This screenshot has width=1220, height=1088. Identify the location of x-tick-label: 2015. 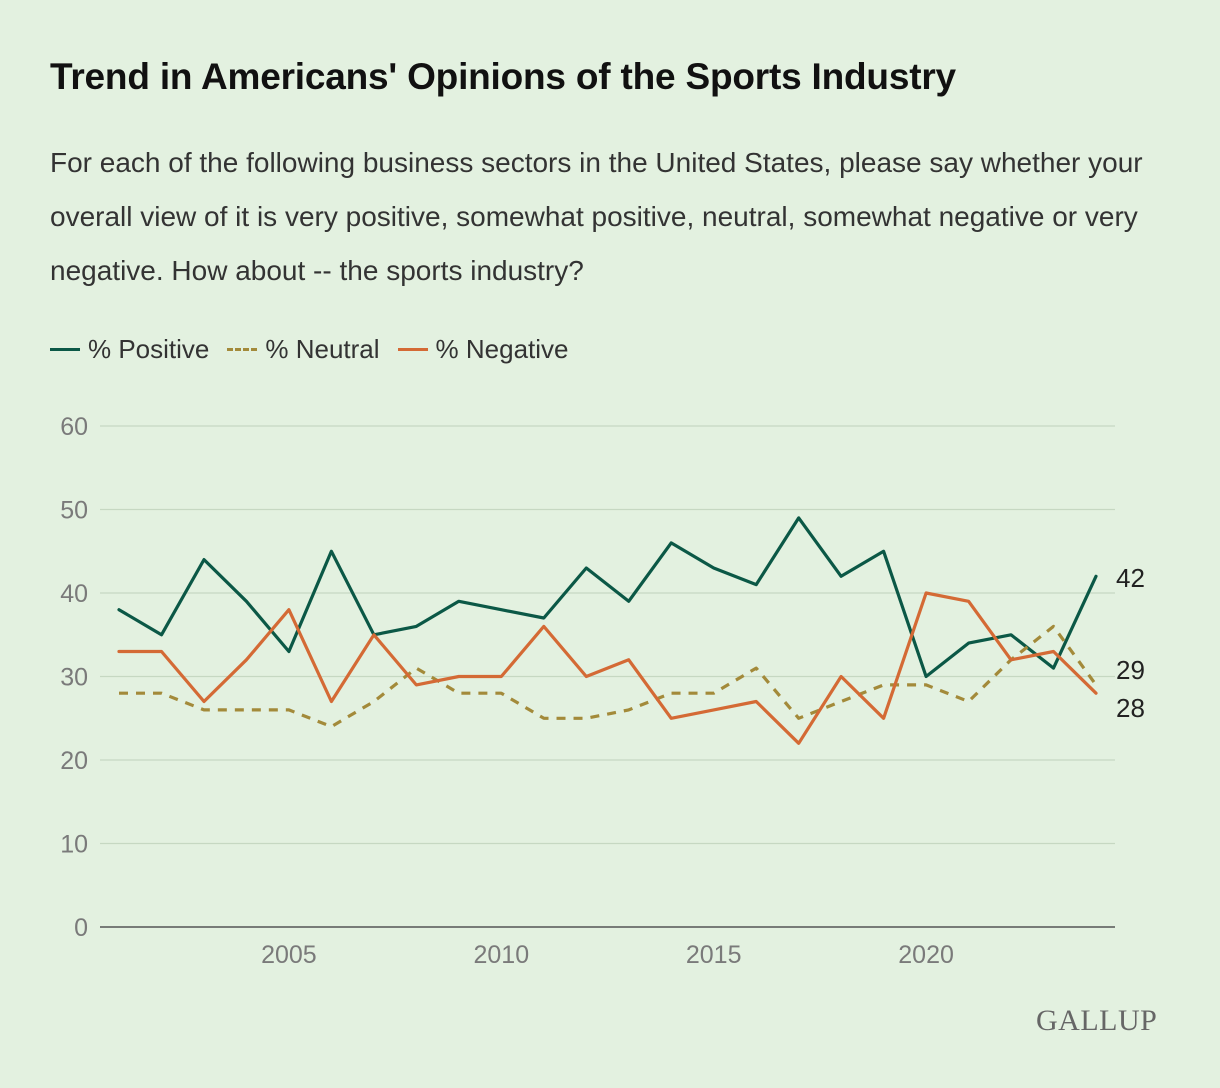
(714, 955).